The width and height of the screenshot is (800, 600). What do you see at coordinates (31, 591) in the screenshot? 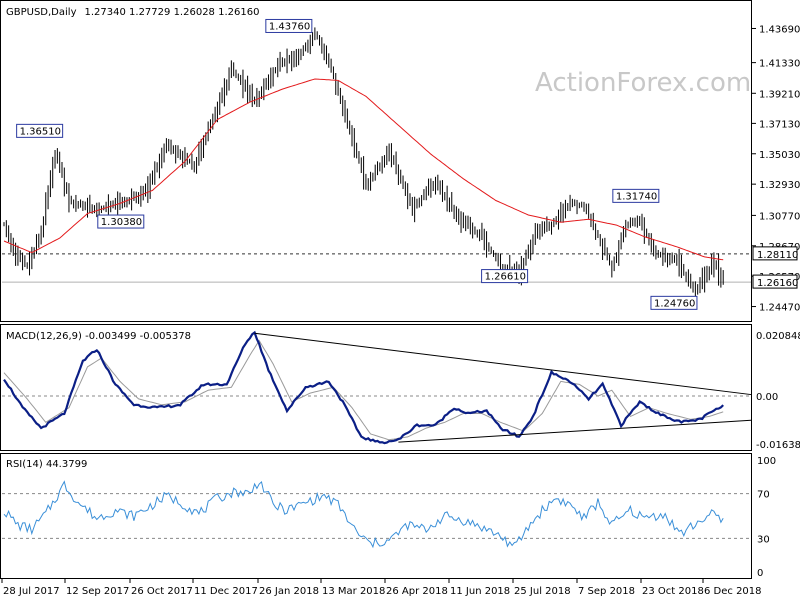
I see `x-axis-label: 28 Jul 2017` at bounding box center [31, 591].